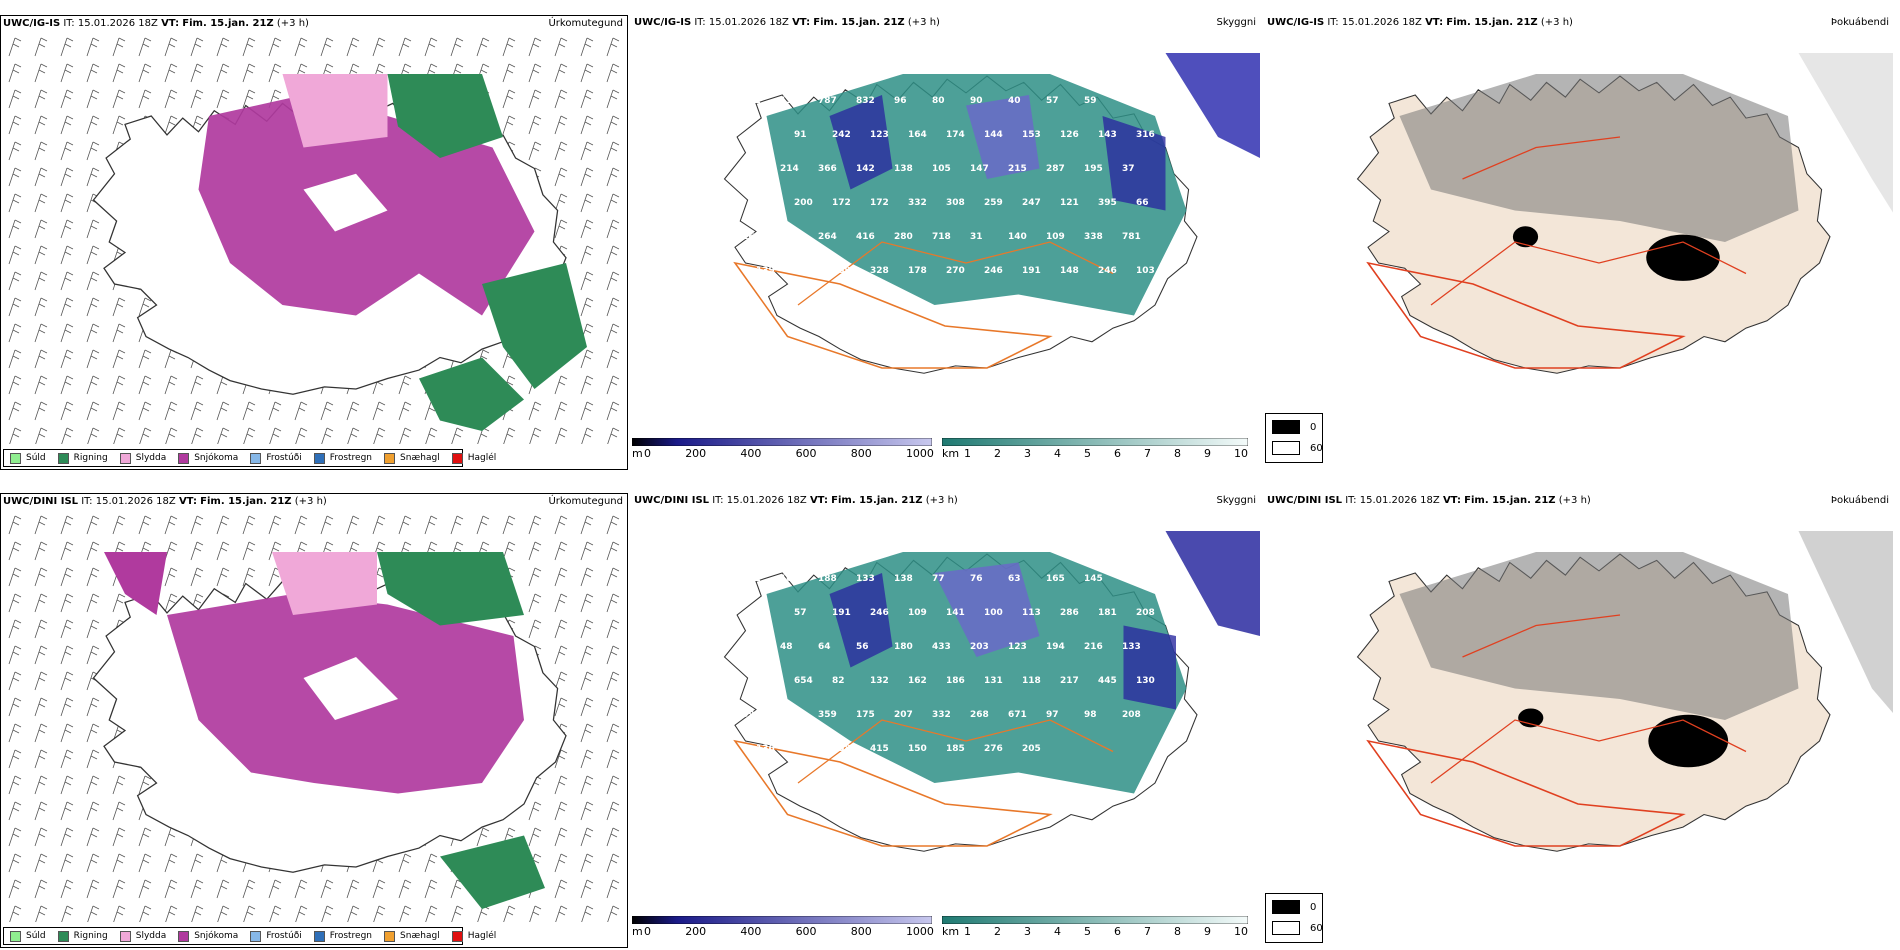 The height and width of the screenshot is (950, 1900). I want to click on visibility-value-label: 132, so click(879, 681).